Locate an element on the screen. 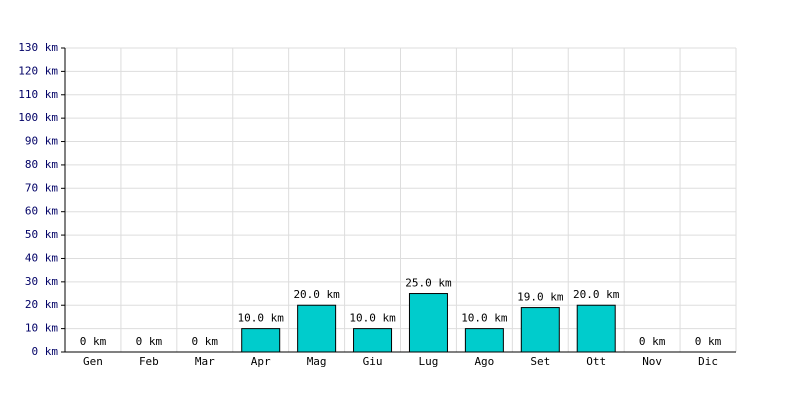  x-tick-label: Ott is located at coordinates (596, 361).